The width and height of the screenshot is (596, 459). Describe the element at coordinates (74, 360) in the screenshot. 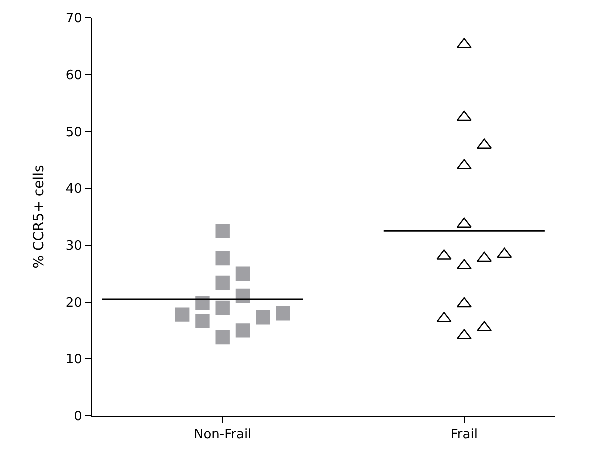

I see `y-tick-label: 10` at that location.